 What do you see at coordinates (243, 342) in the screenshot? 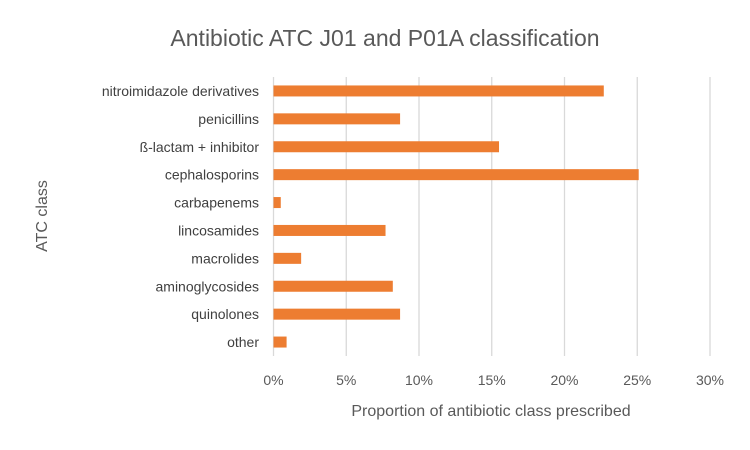
I see `category-label: other` at bounding box center [243, 342].